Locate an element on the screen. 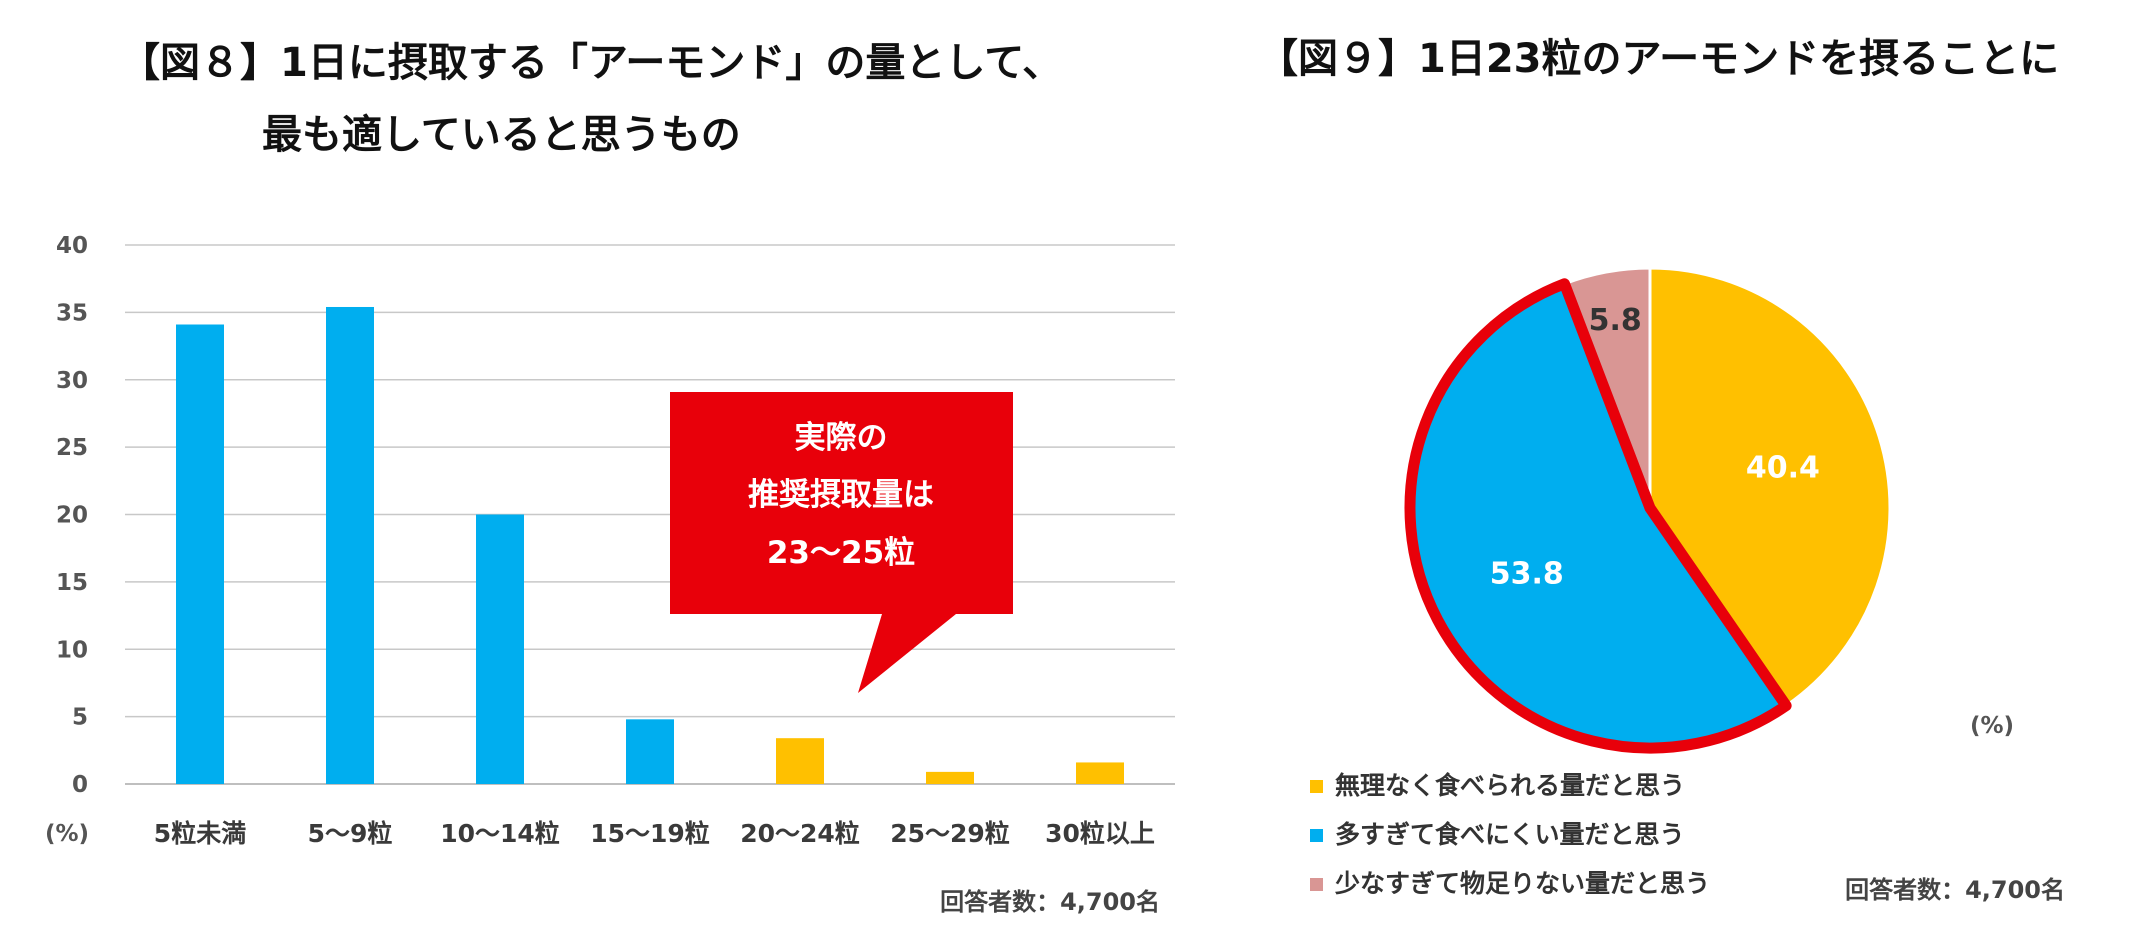 The height and width of the screenshot is (949, 2132). fig8-respondents: 回答者数：4,700名 is located at coordinates (1050, 902).